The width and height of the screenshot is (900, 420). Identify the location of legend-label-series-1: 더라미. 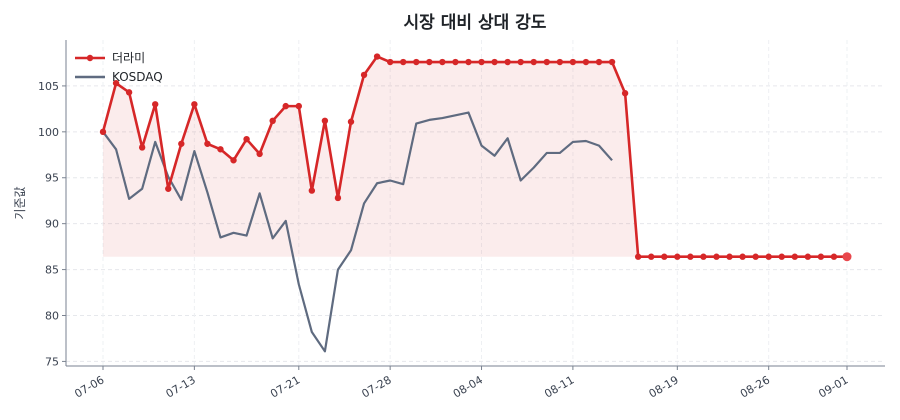
(128, 58).